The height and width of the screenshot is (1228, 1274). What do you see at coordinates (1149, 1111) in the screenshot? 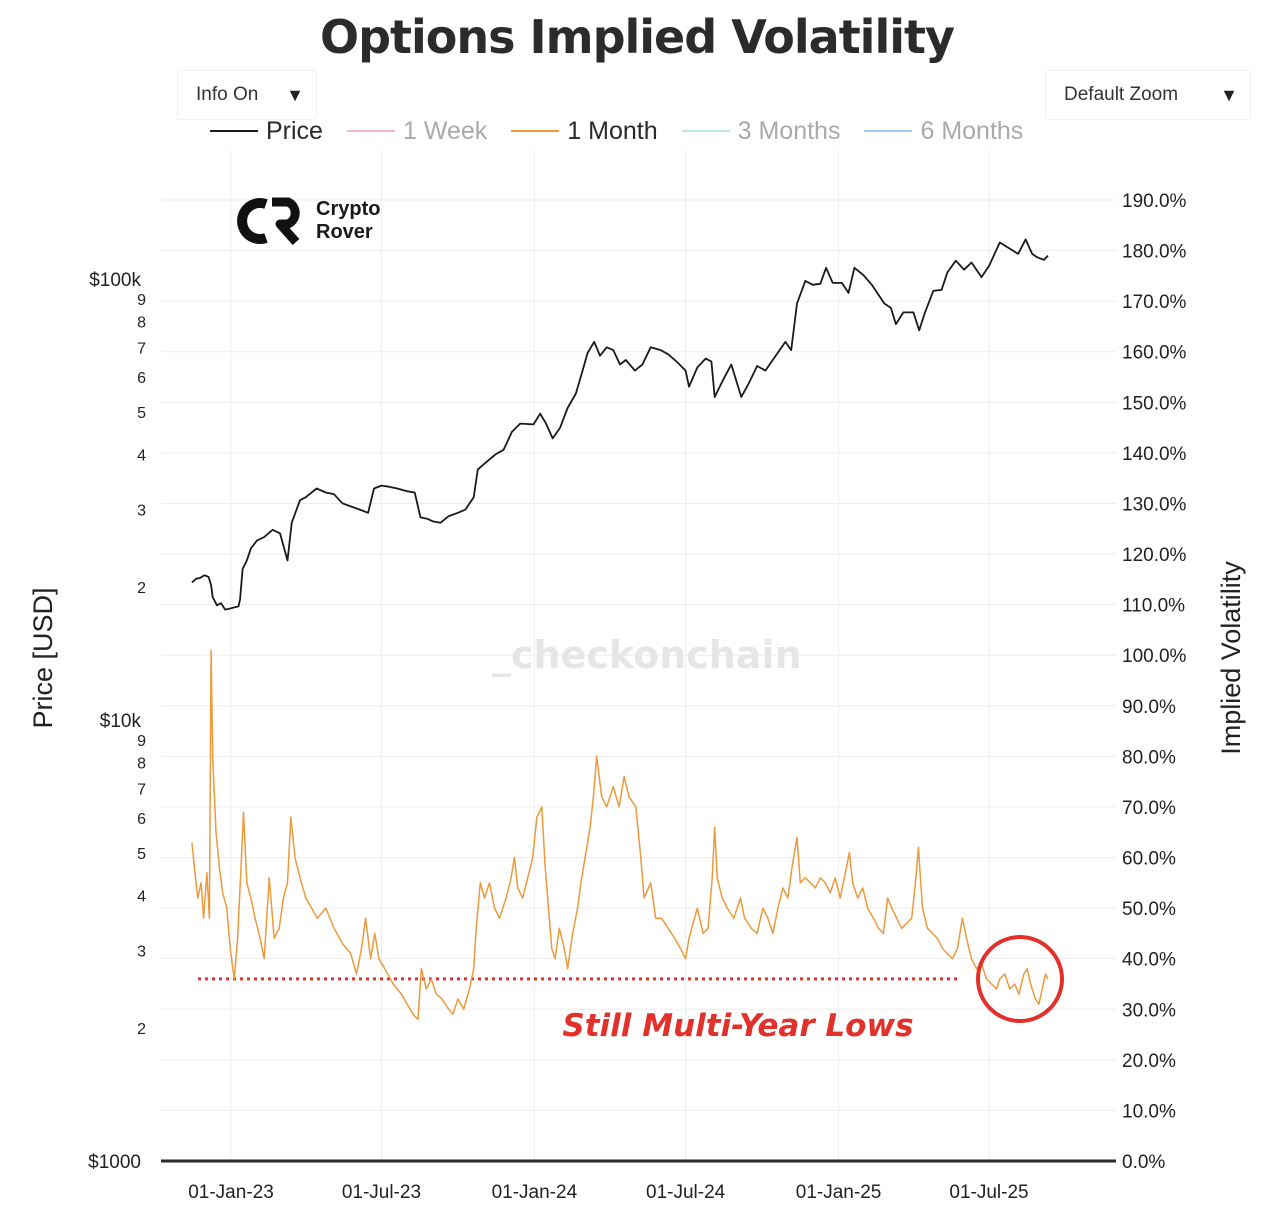
I see `y-right-tick-label: 10.0%` at bounding box center [1149, 1111].